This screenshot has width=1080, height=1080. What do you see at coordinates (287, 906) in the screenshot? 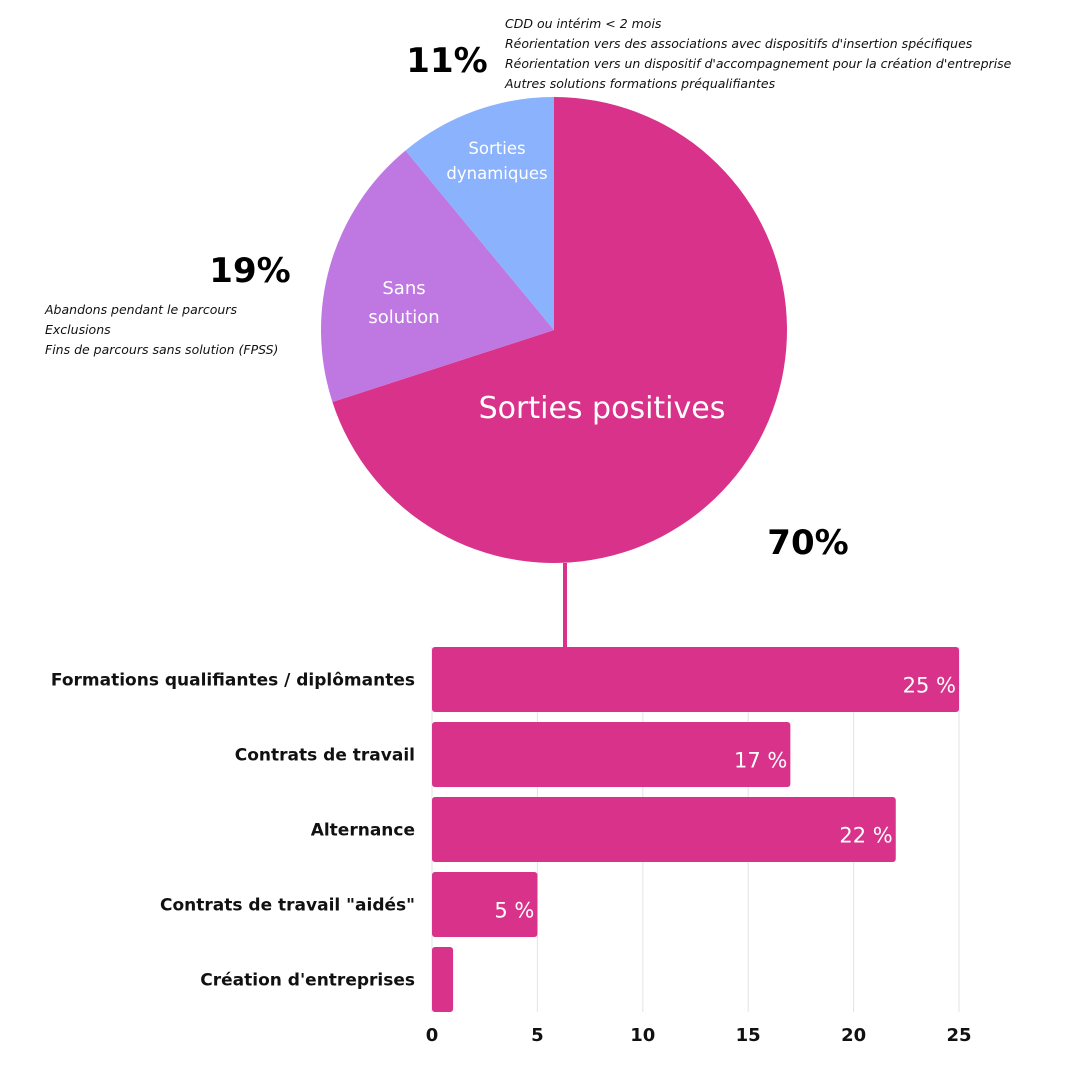
I see `category-label: Contrats de travail "aidés"` at bounding box center [287, 906].